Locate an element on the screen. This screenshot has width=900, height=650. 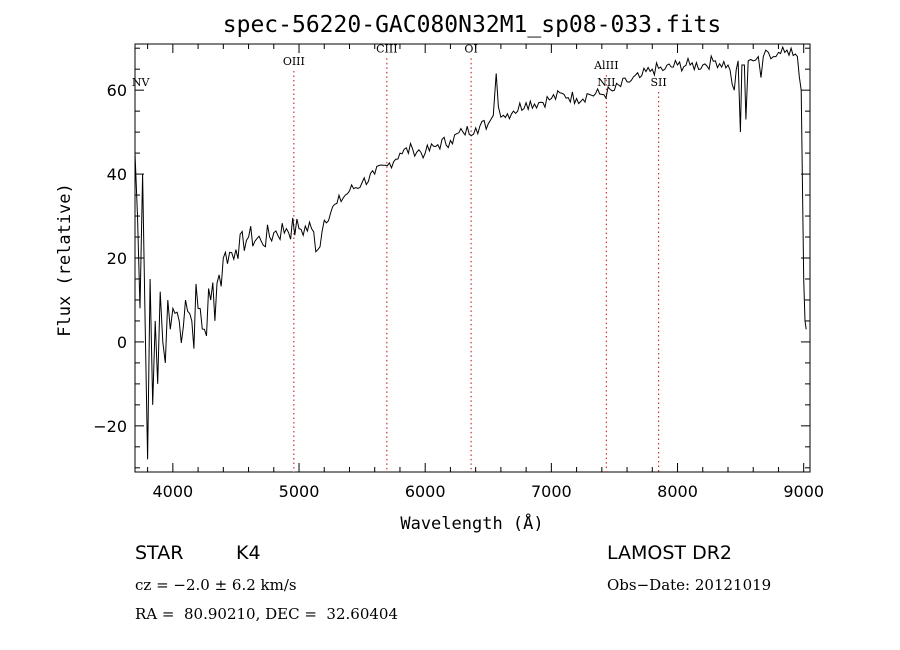
annotation-label: SII is located at coordinates (658, 82).